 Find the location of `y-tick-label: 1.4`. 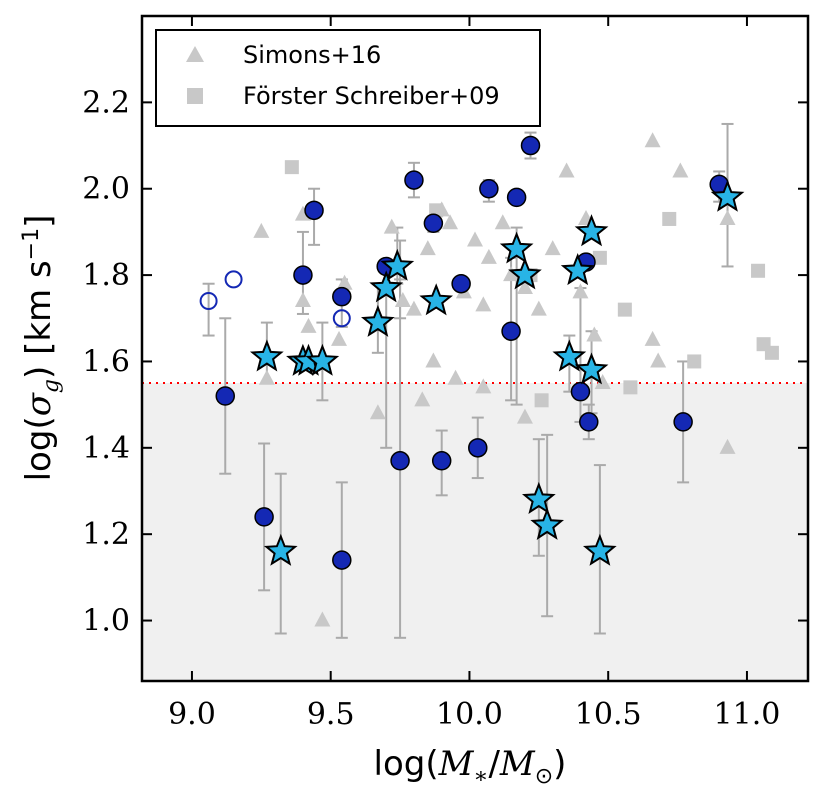

y-tick-label: 1.4 is located at coordinates (106, 448).